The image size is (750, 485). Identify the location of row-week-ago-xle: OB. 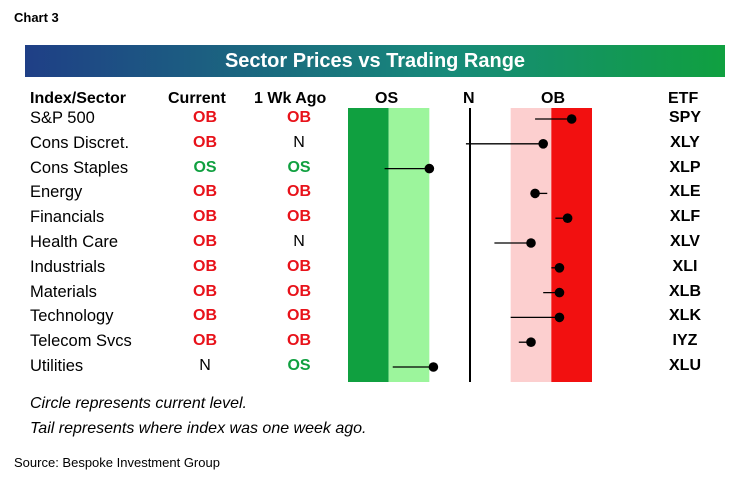
(299, 192).